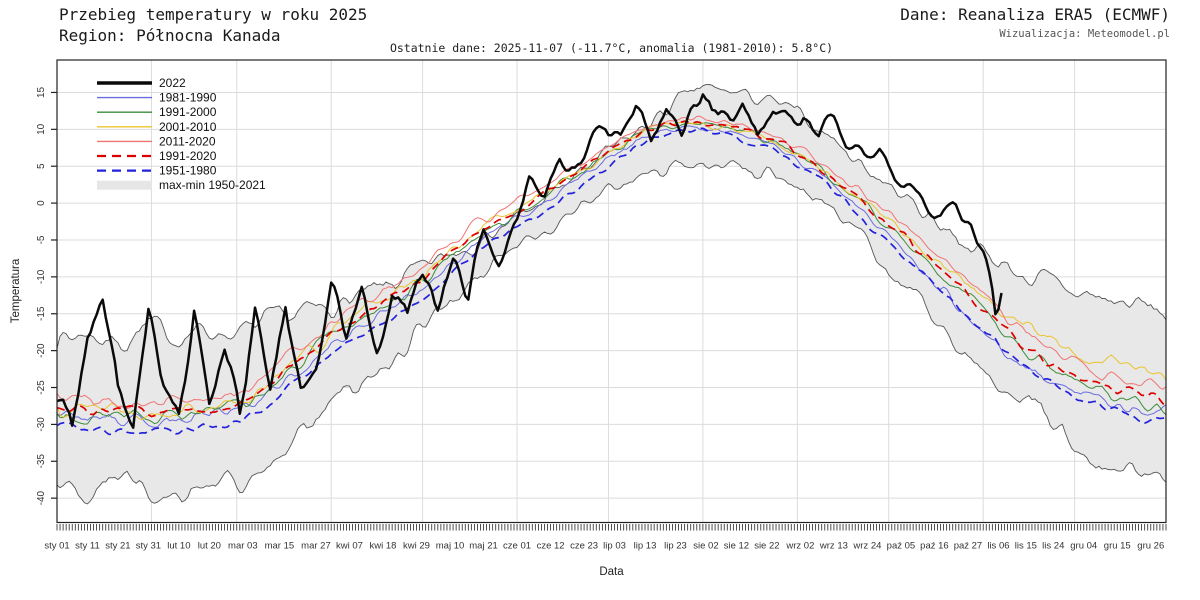 This screenshot has height=600, width=1200. Describe the element at coordinates (1026, 546) in the screenshot. I see `x-tick-label: lis 15` at that location.